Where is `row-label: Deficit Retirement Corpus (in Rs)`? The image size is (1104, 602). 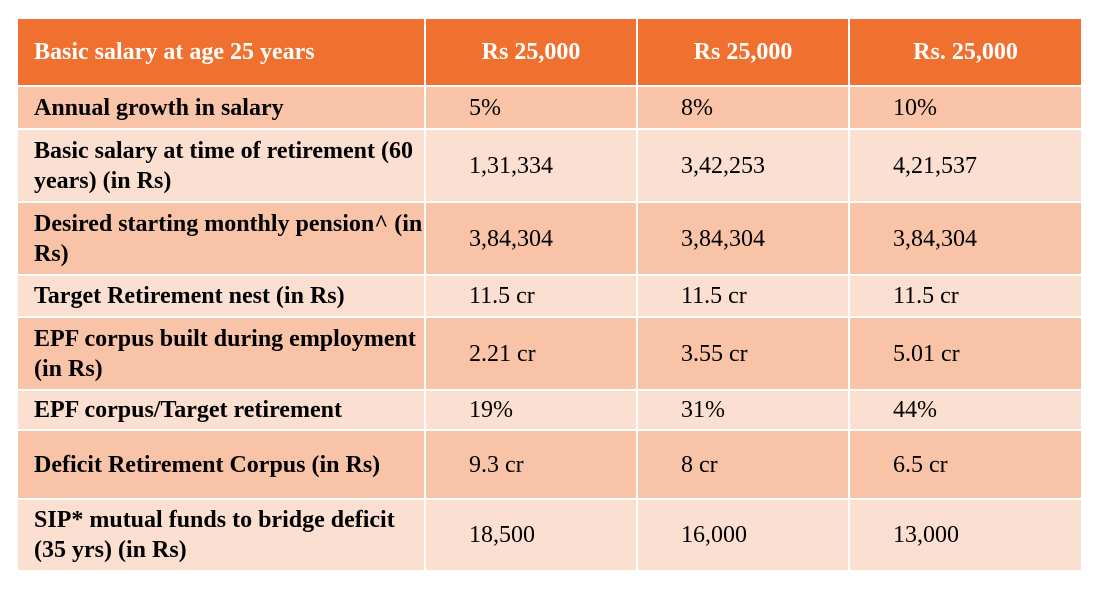
row-label: Deficit Retirement Corpus (in Rs) is located at coordinates (221, 464).